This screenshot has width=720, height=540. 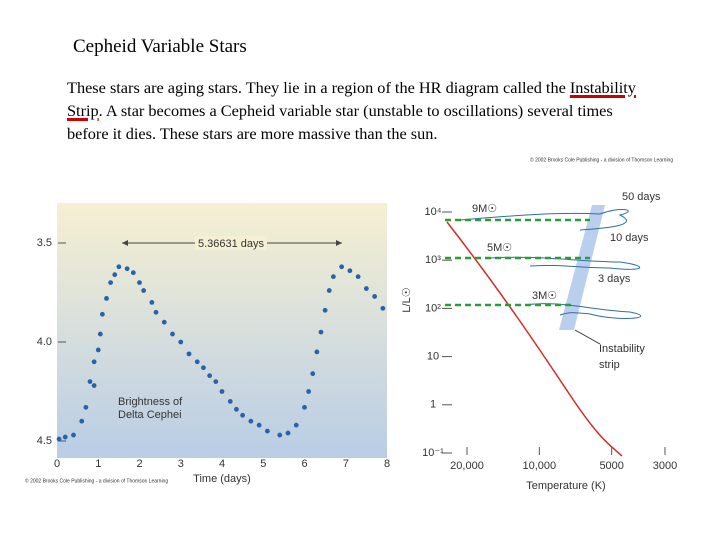 I want to click on tracks, so click(x=550, y=263).